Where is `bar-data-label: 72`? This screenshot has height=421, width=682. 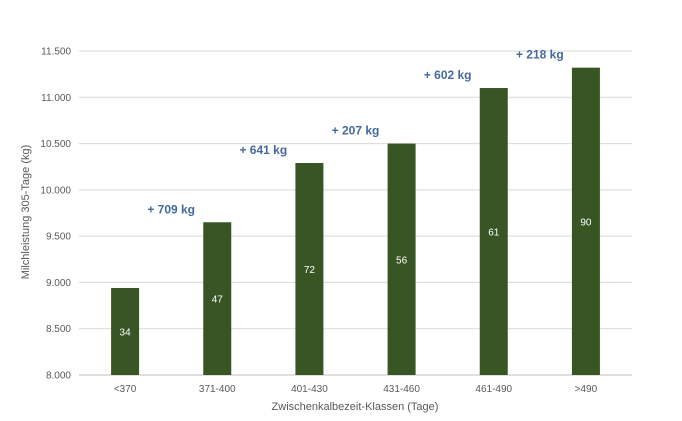 bar-data-label: 72 is located at coordinates (310, 270).